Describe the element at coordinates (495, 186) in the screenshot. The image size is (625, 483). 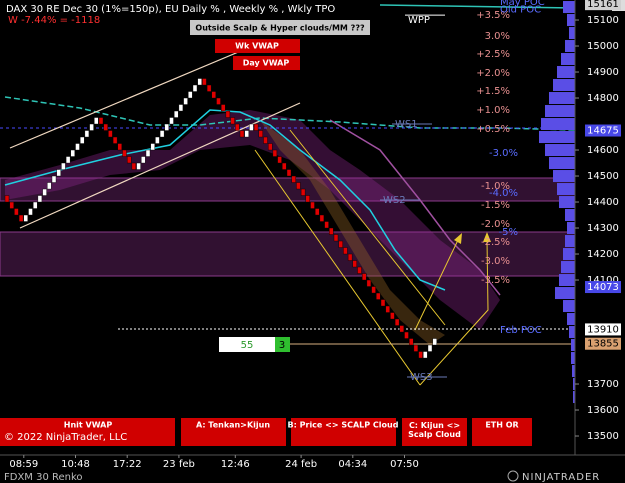
I see `pct-label: -1.0%` at that location.